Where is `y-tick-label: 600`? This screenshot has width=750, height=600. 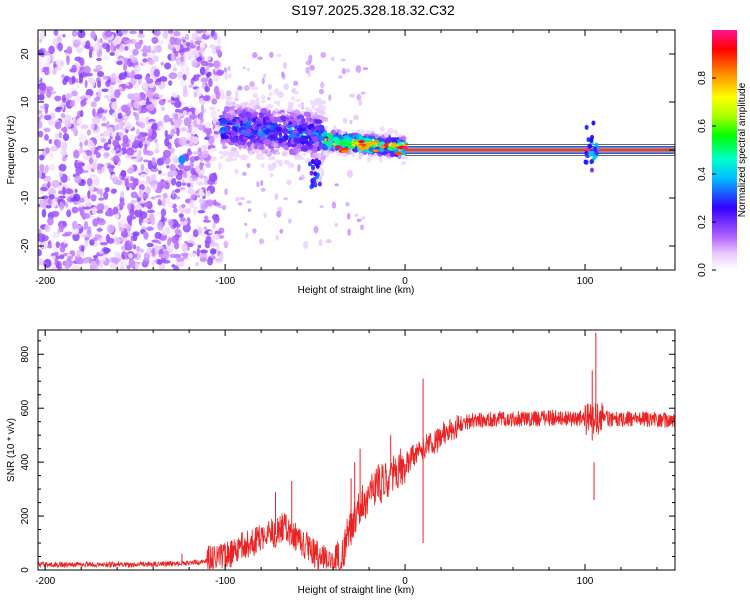
y-tick-label: 600 is located at coordinates (25, 407).